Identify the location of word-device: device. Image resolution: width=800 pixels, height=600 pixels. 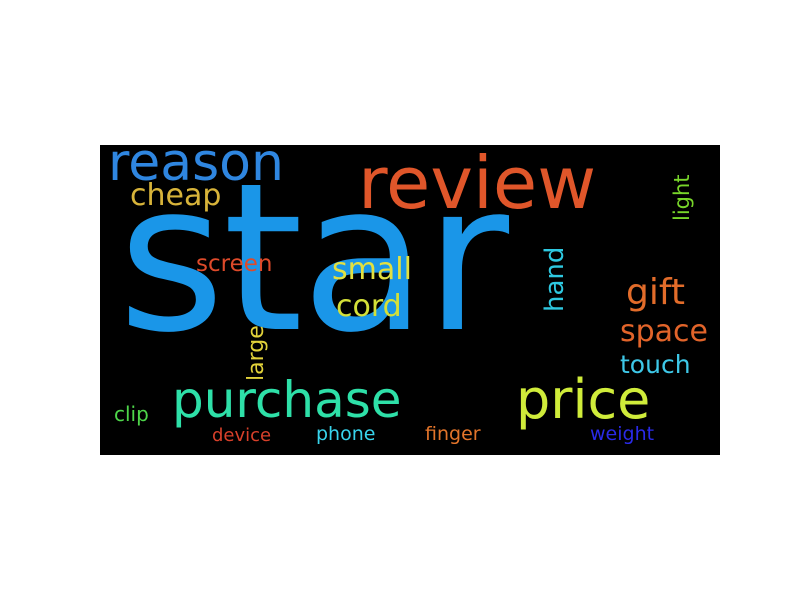
(242, 435).